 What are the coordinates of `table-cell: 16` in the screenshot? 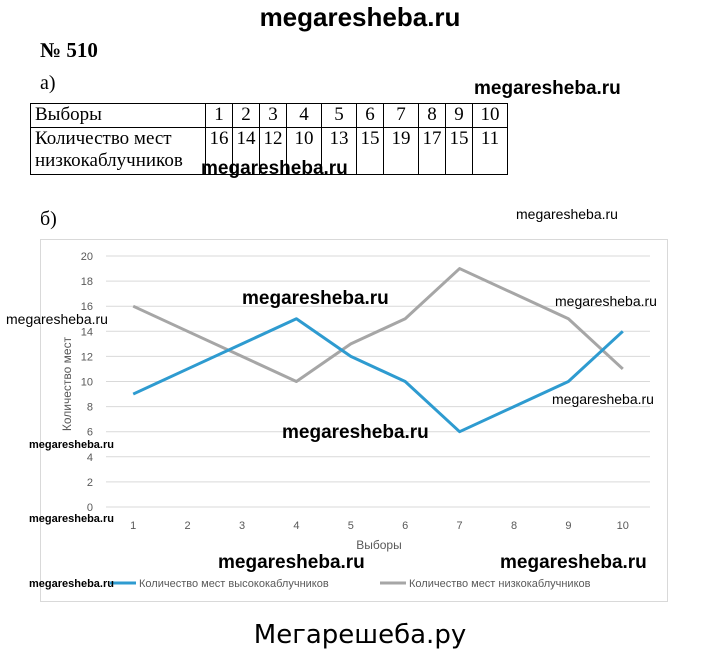 It's located at (219, 151).